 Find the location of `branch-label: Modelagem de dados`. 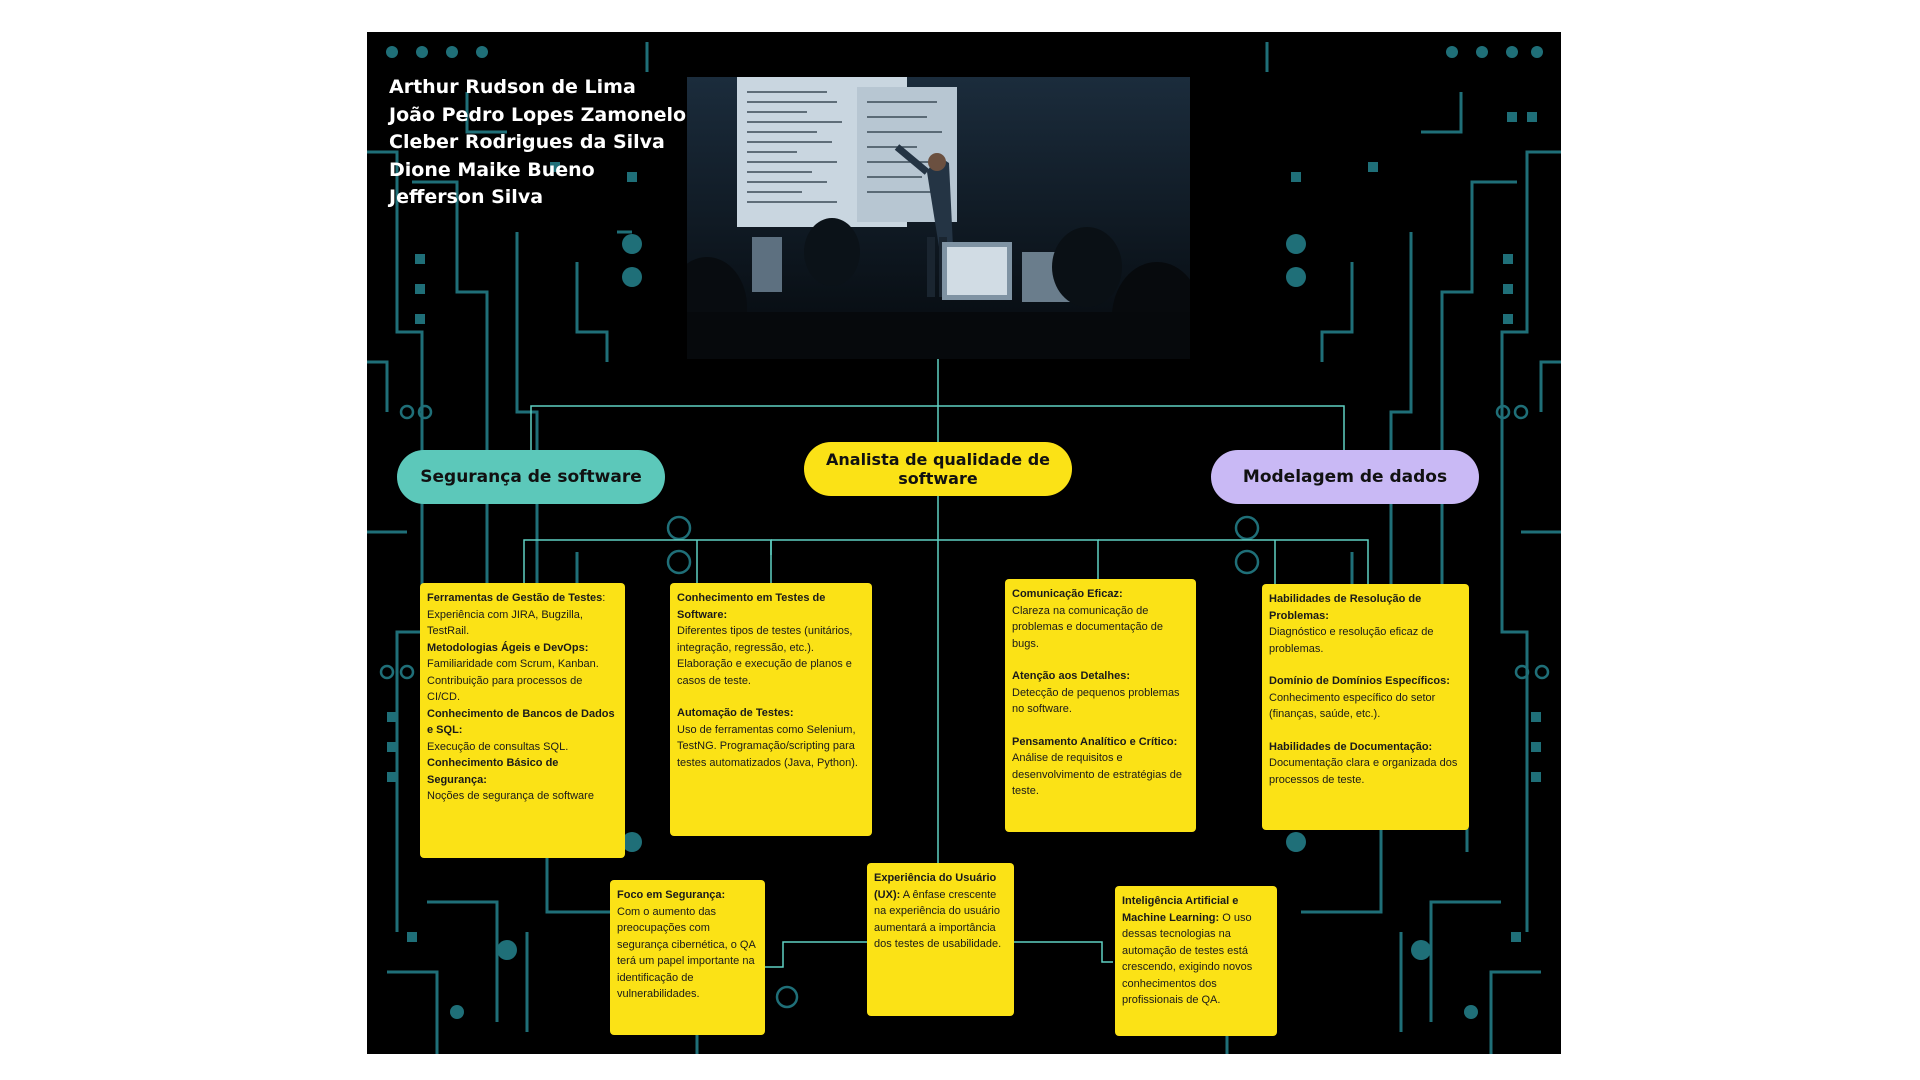

branch-label: Modelagem de dados is located at coordinates (1345, 477).